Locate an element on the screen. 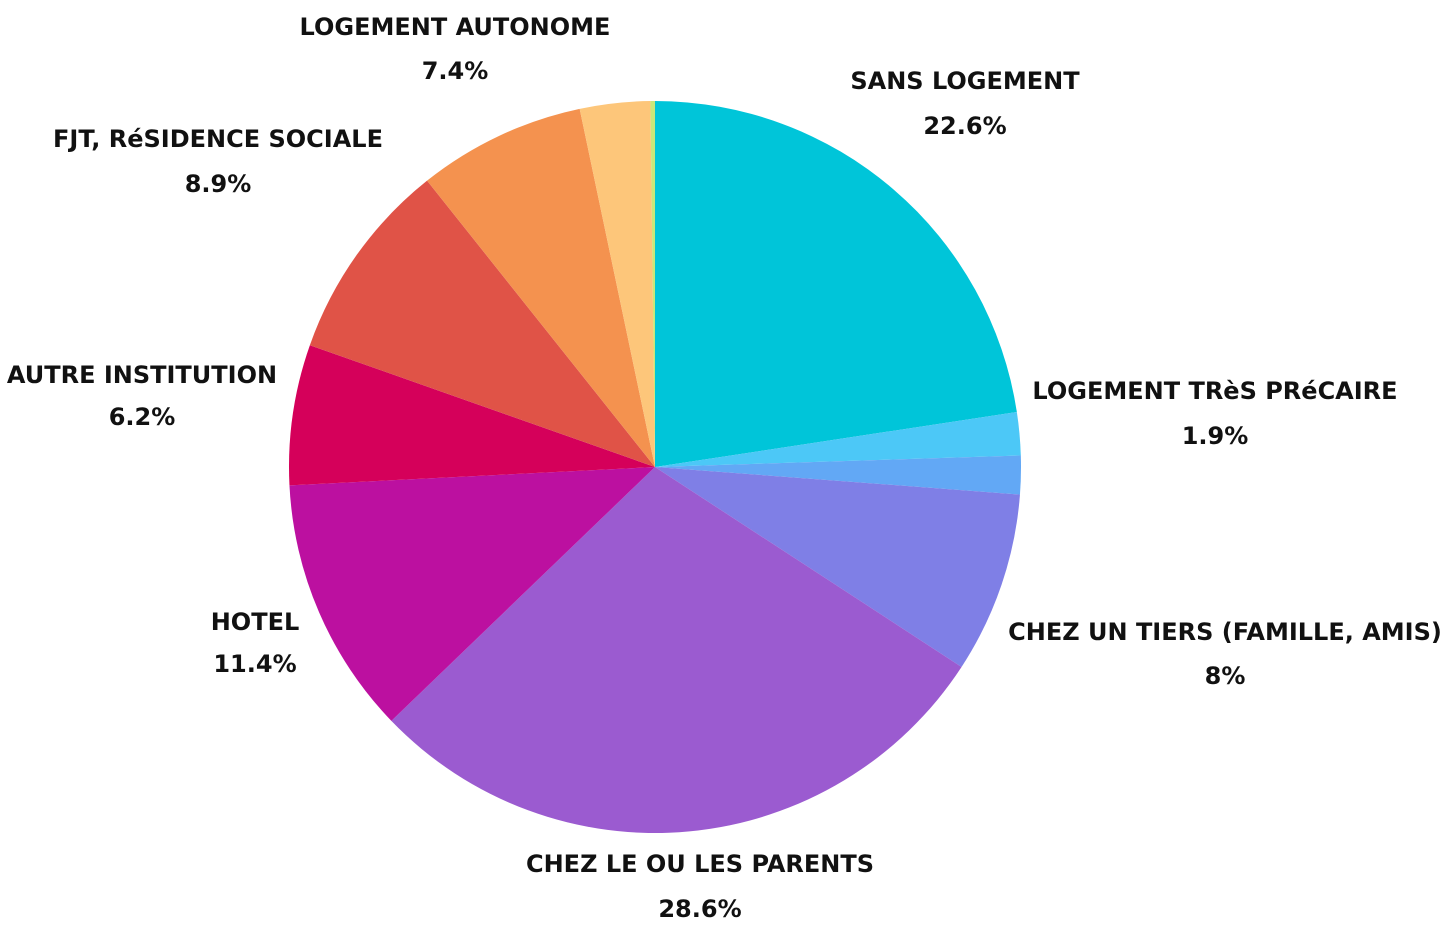 The image size is (1445, 927). slice-value-label: 11.4% is located at coordinates (254, 664).